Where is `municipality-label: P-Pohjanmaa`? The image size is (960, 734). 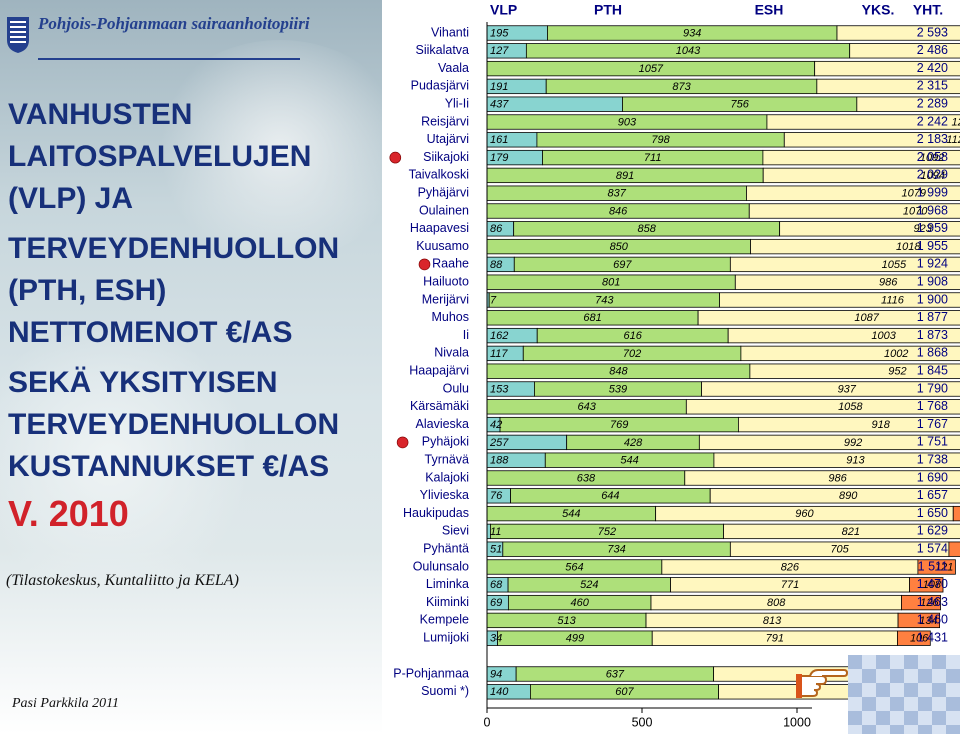 municipality-label: P-Pohjanmaa is located at coordinates (431, 673).